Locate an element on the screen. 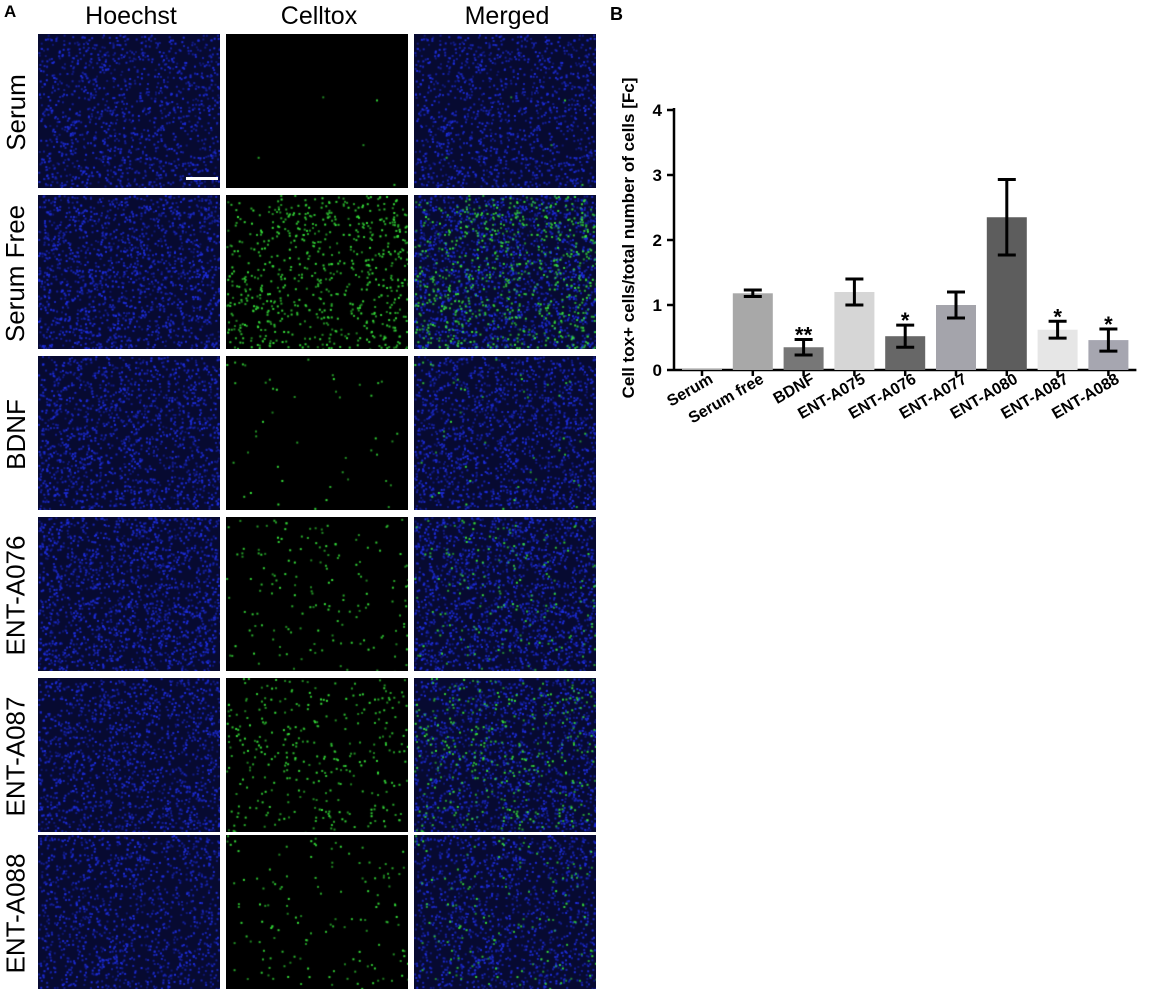 Image resolution: width=1170 pixels, height=995 pixels. column-header-celltox: Celltox is located at coordinates (319, 16).